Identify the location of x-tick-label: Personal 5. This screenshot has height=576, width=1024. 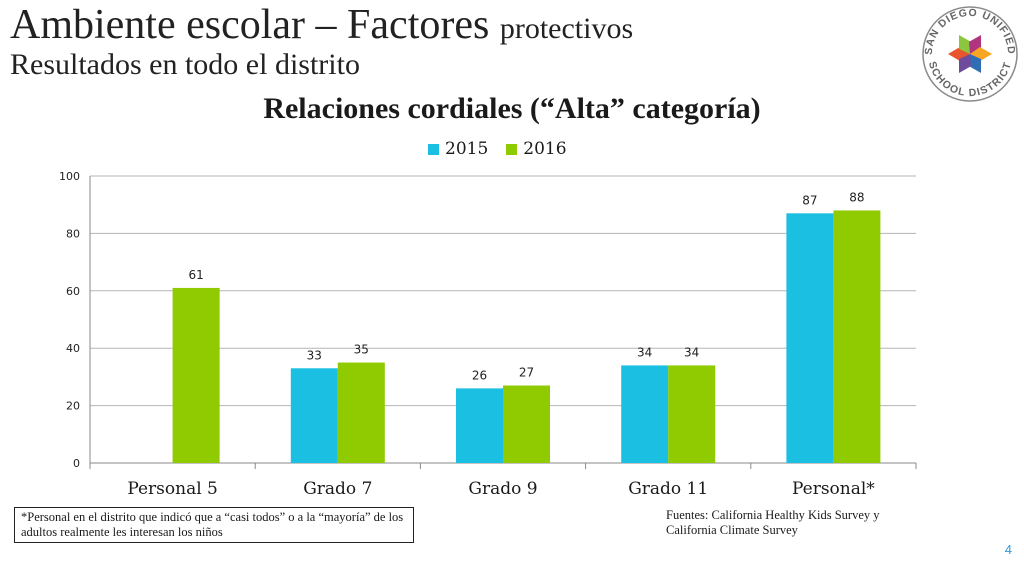
(172, 489).